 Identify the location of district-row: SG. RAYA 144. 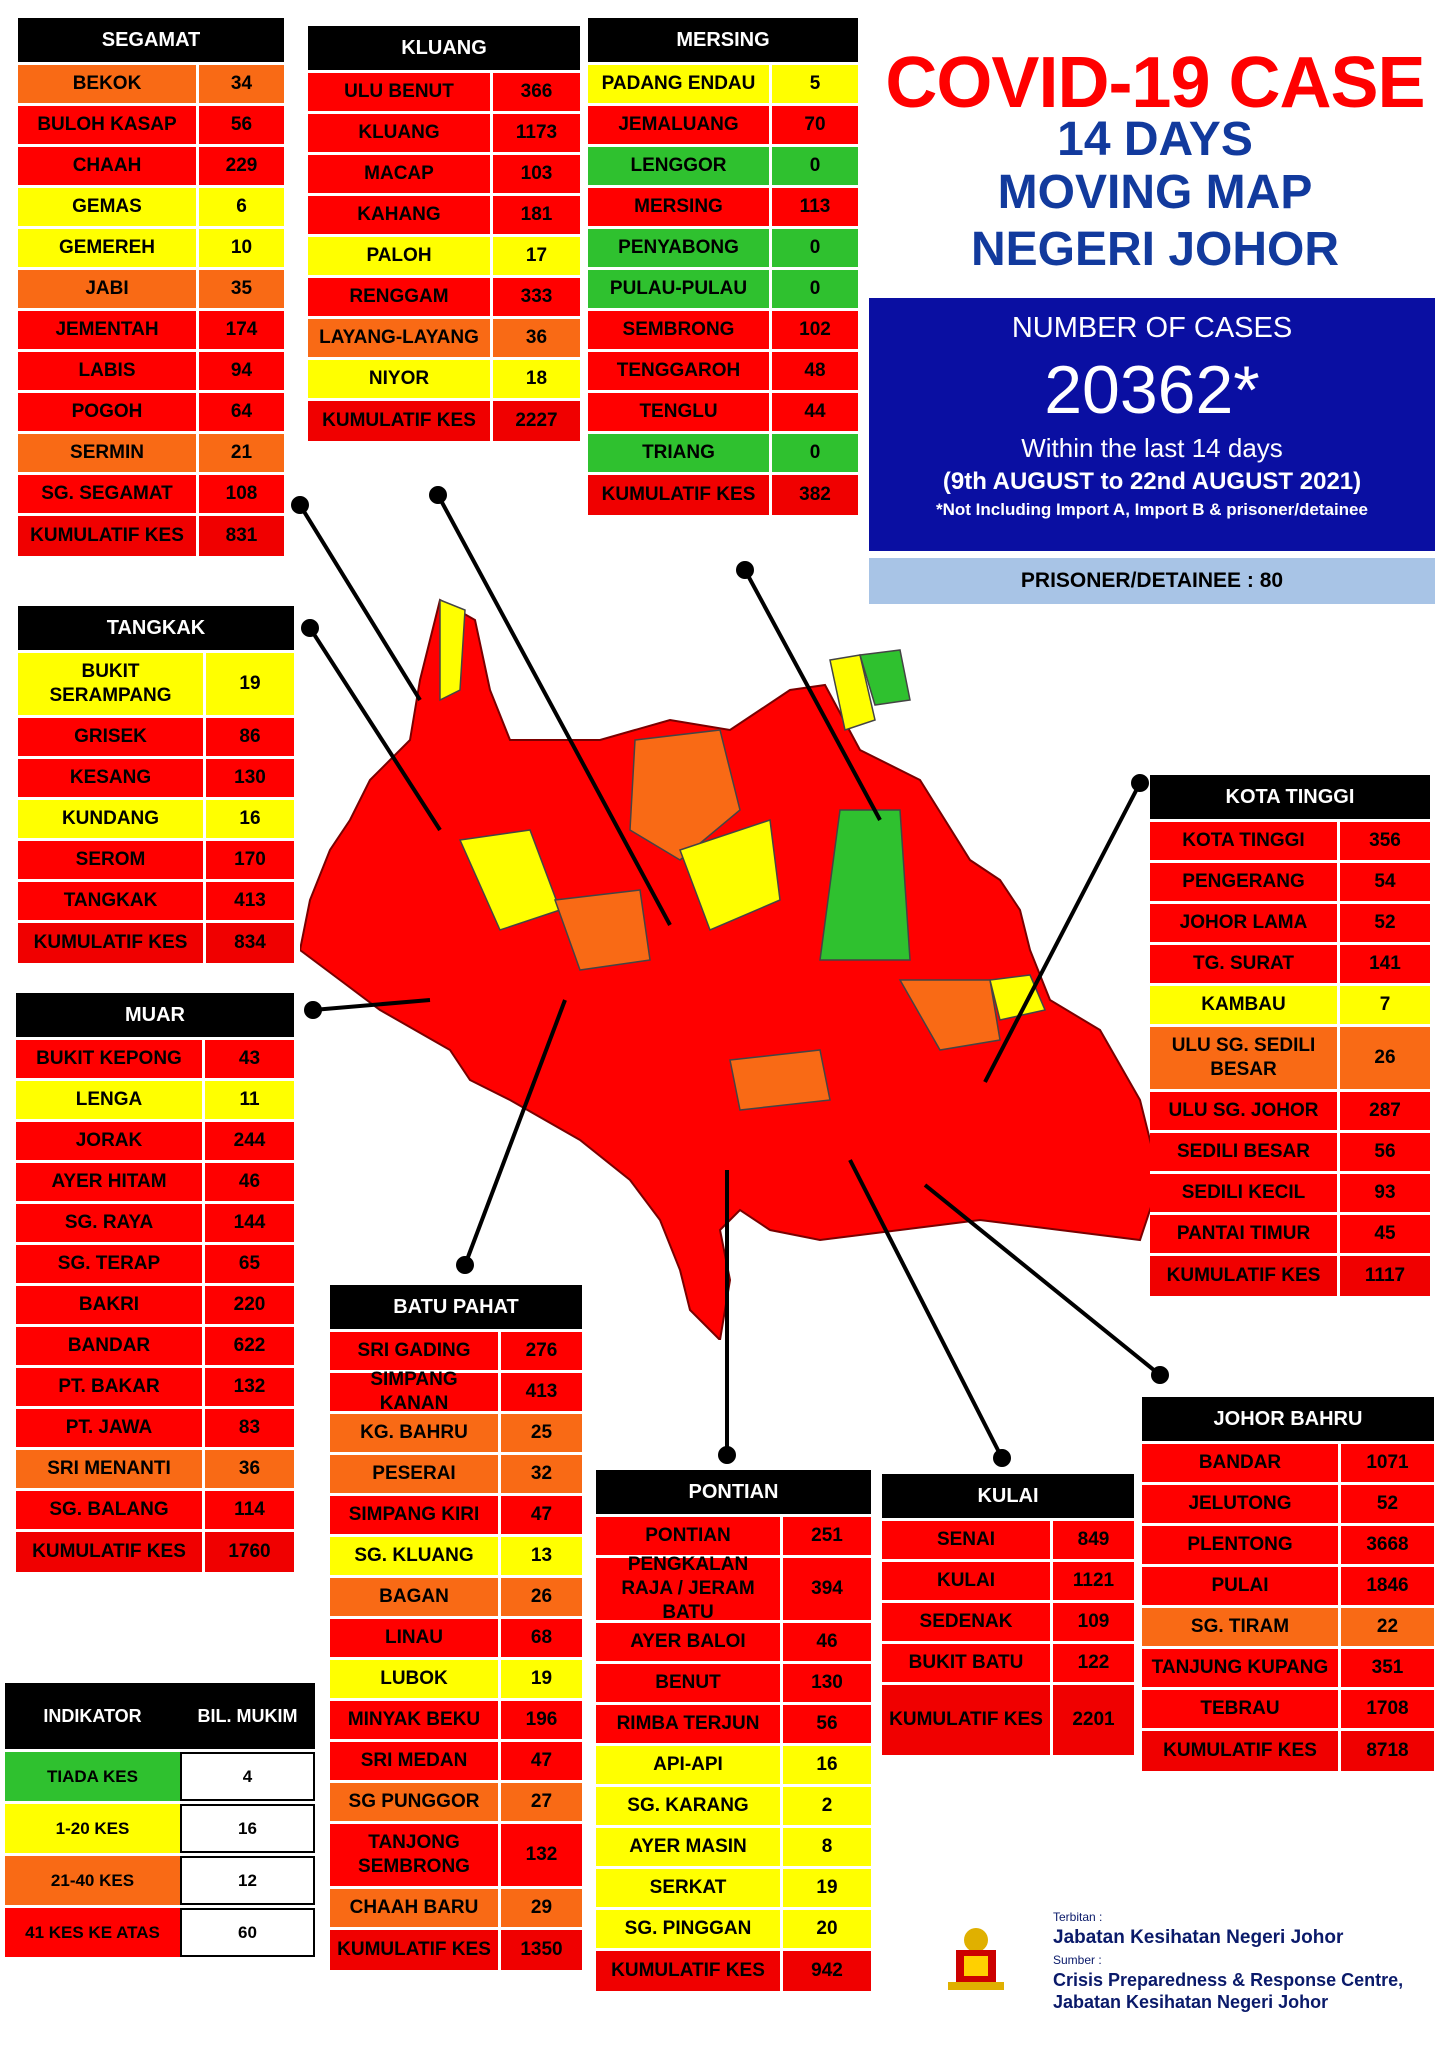
(155, 1221).